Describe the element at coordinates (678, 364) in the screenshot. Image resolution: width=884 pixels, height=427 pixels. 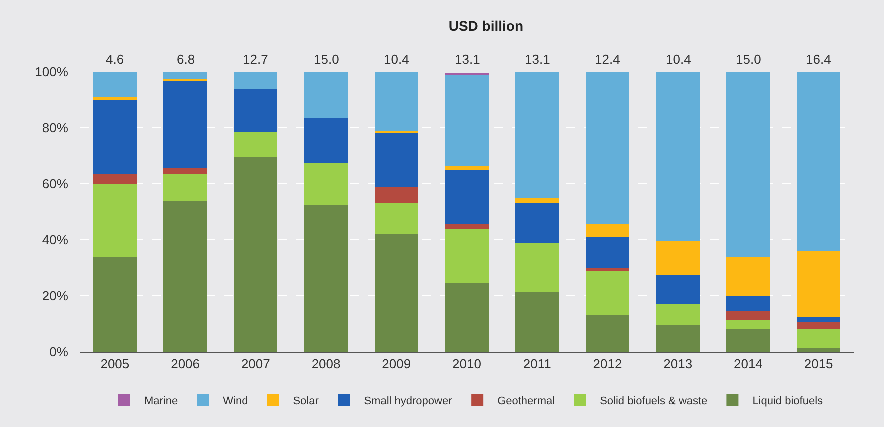
I see `x-tick-label: 2013` at that location.